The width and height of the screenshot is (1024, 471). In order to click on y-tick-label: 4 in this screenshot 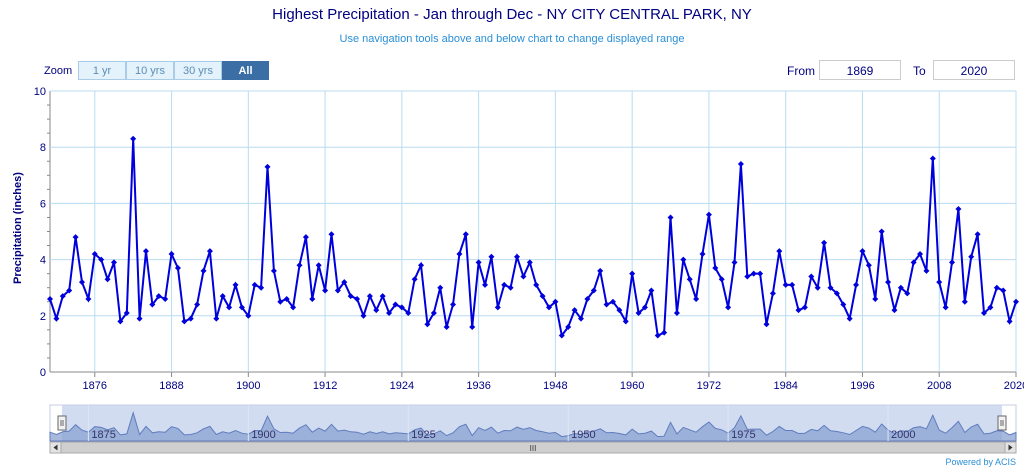, I will do `click(43, 261)`.